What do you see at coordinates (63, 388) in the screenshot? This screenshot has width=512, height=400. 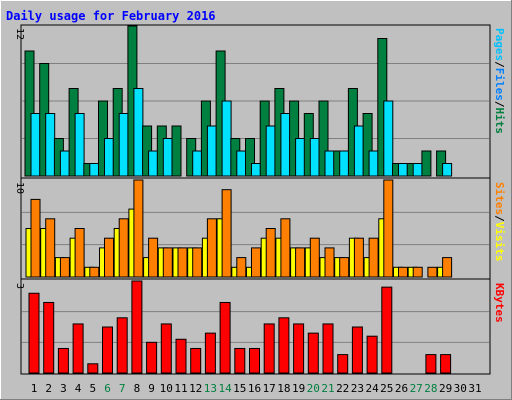 I see `x-tick-label-3: 3` at bounding box center [63, 388].